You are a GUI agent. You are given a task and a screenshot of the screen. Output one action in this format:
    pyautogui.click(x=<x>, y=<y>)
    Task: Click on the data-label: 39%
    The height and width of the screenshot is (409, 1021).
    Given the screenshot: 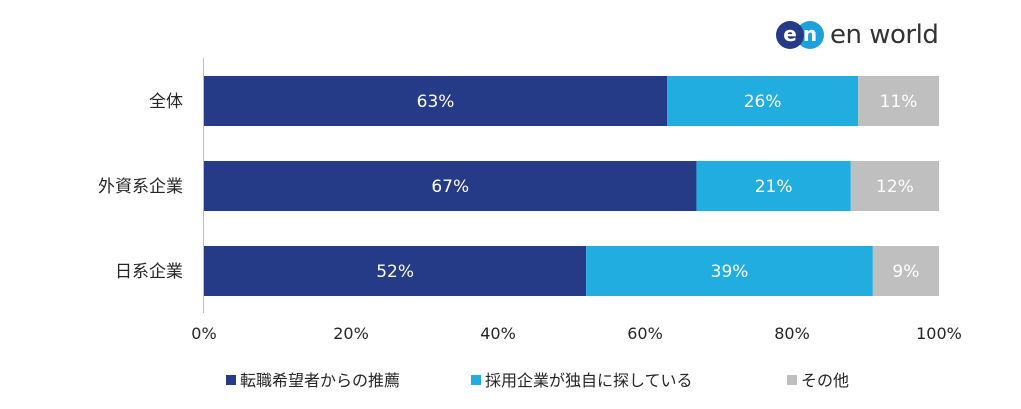 What is the action you would take?
    pyautogui.click(x=730, y=272)
    